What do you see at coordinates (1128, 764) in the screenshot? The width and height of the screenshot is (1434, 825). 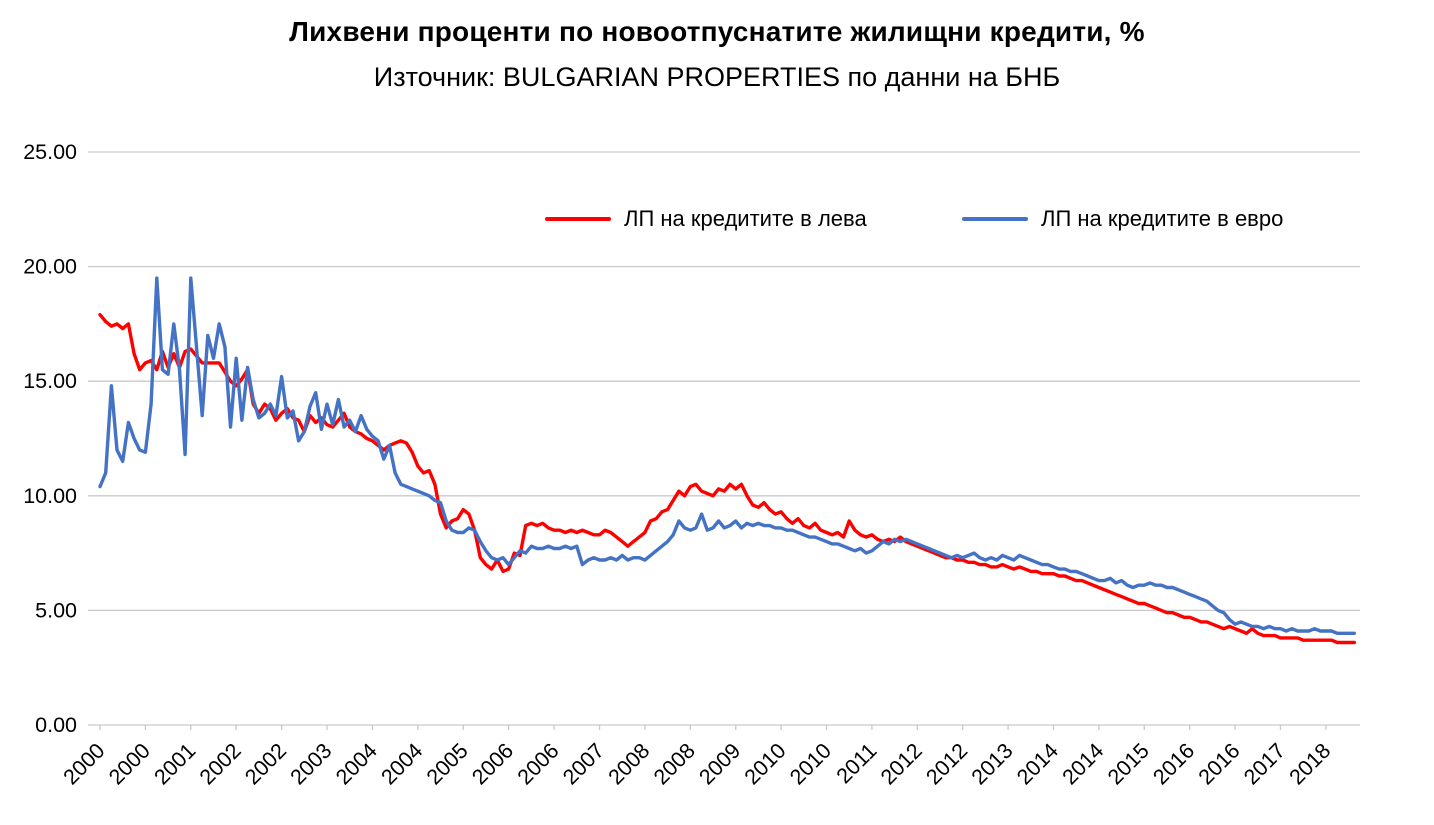 I see `x-tick-label: 2015` at bounding box center [1128, 764].